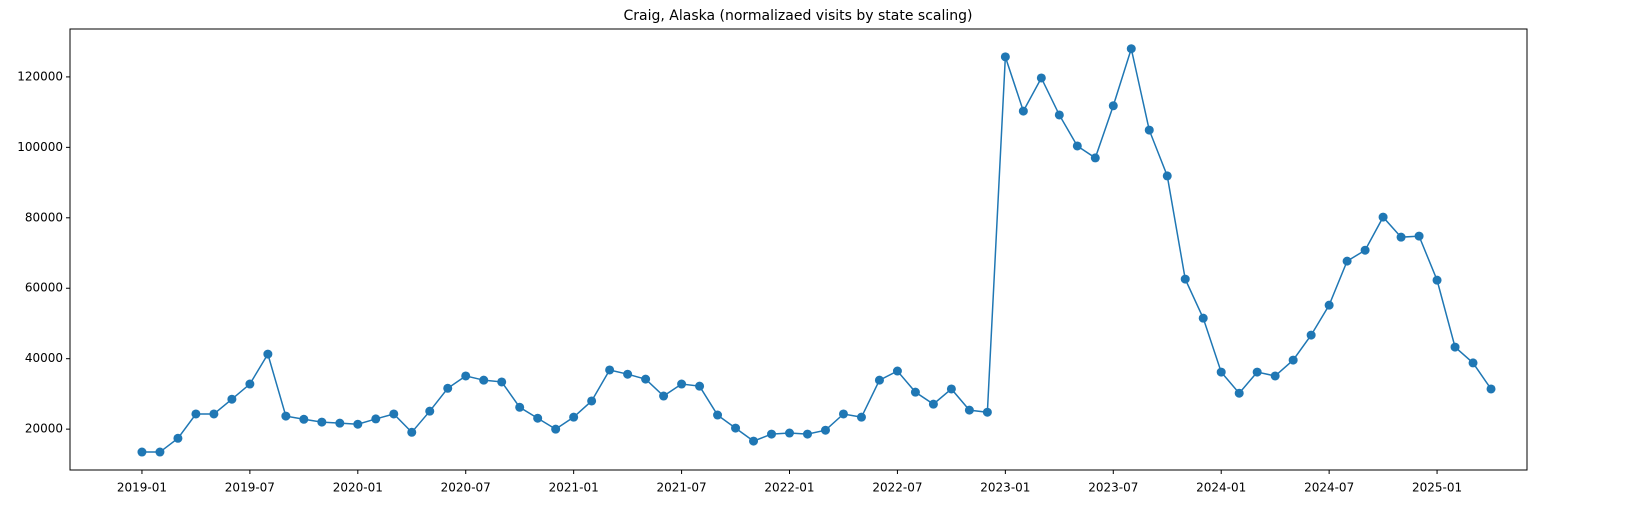  I want to click on y-tick-label: 20000, so click(44, 429).